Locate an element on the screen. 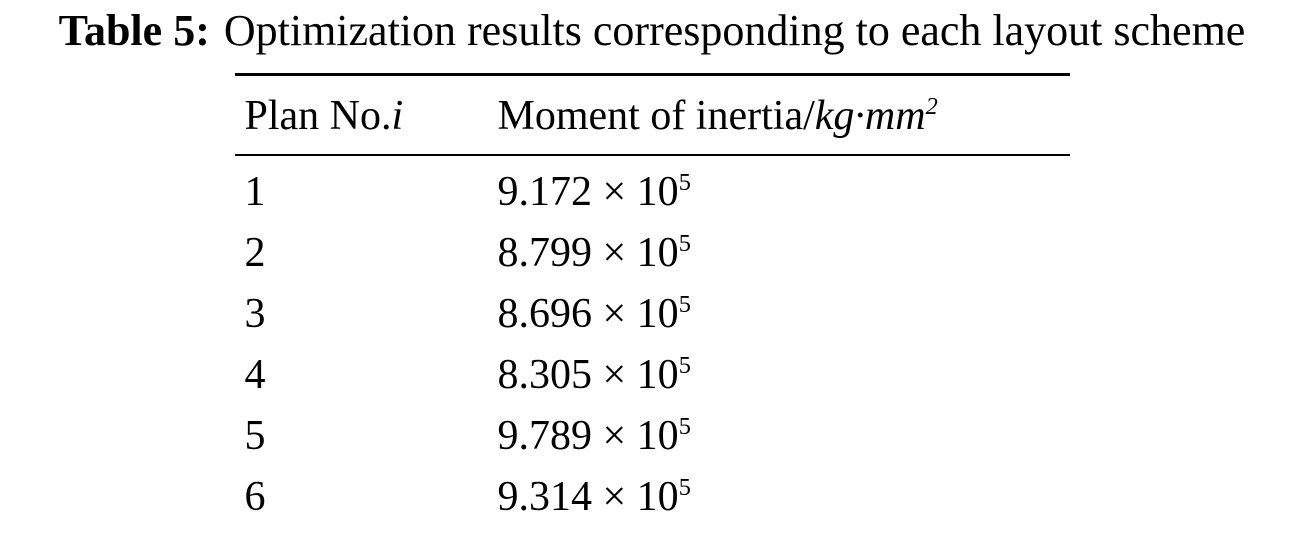 Image resolution: width=1304 pixels, height=533 pixels. table-row: 3 8.696 × 105 is located at coordinates (652, 314).